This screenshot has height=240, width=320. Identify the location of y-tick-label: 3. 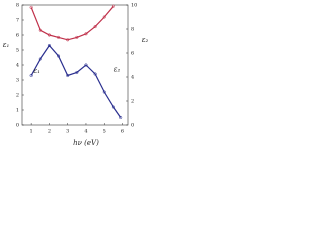
(17, 81).